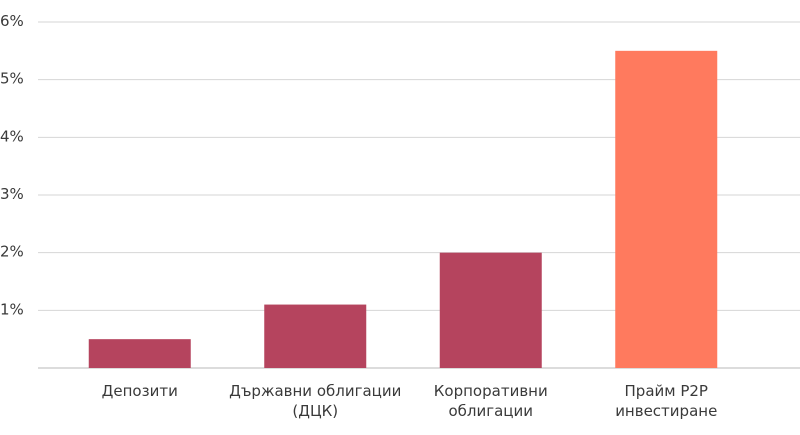 This screenshot has height=435, width=800. Describe the element at coordinates (12, 252) in the screenshot. I see `y-tick-label: 2%` at that location.